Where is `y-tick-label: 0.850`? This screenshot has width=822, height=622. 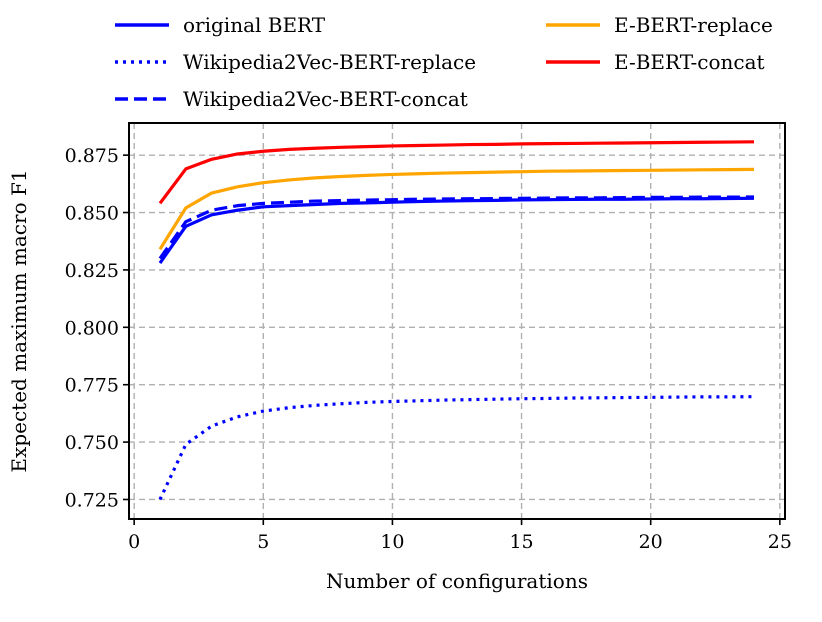 y-tick-label: 0.850 is located at coordinates (92, 214).